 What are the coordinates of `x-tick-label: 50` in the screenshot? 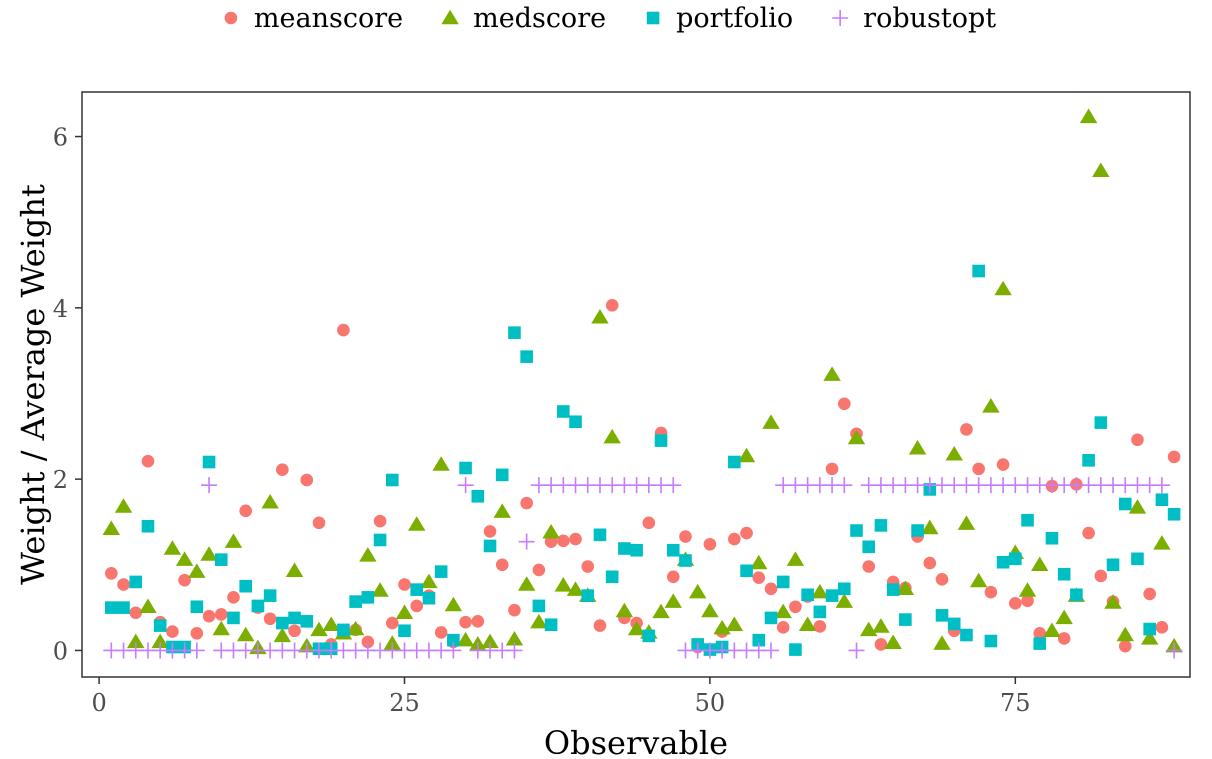 It's located at (710, 703).